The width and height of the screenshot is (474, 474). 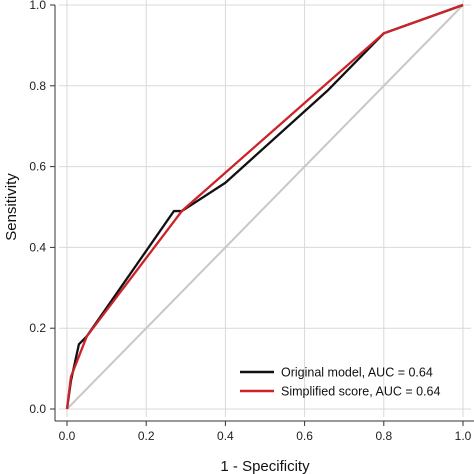 I want to click on y-tick-label: 0.4, so click(x=37, y=247).